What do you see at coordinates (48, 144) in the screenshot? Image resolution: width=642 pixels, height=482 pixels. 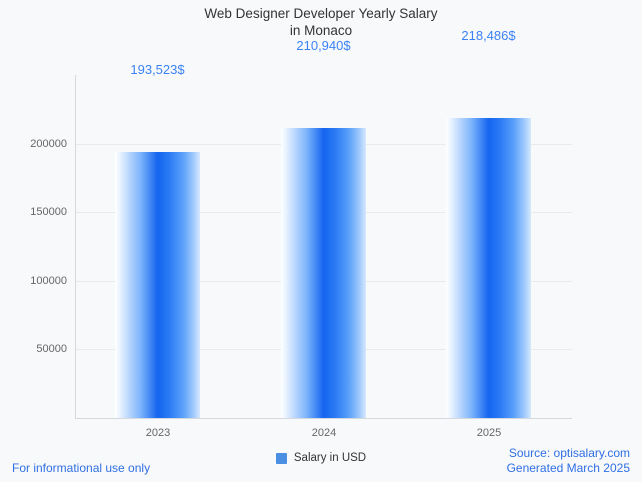 I see `y-tick-label-200000: 200000` at bounding box center [48, 144].